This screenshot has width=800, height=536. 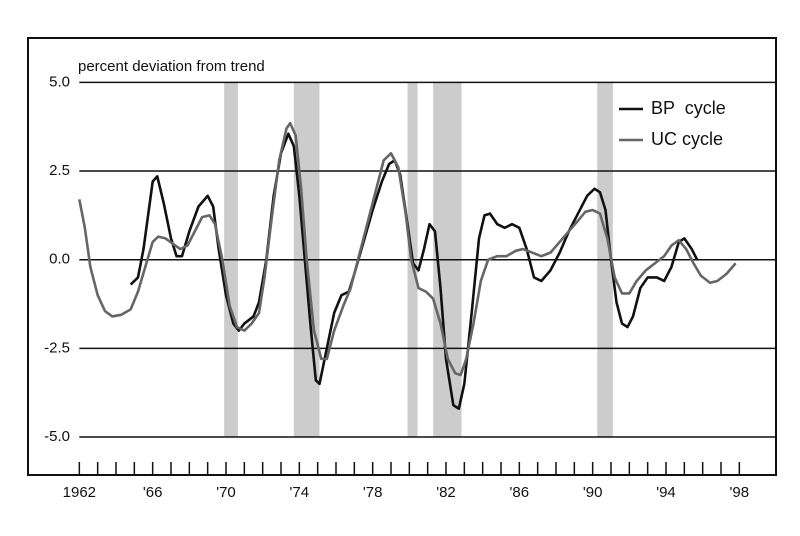 What do you see at coordinates (593, 492) in the screenshot?
I see `x-tick-label: '90` at bounding box center [593, 492].